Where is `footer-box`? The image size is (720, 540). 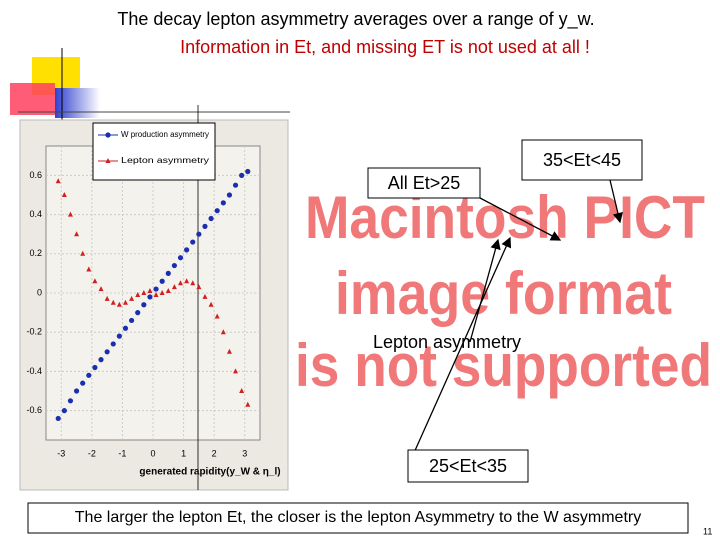 footer-box is located at coordinates (358, 518).